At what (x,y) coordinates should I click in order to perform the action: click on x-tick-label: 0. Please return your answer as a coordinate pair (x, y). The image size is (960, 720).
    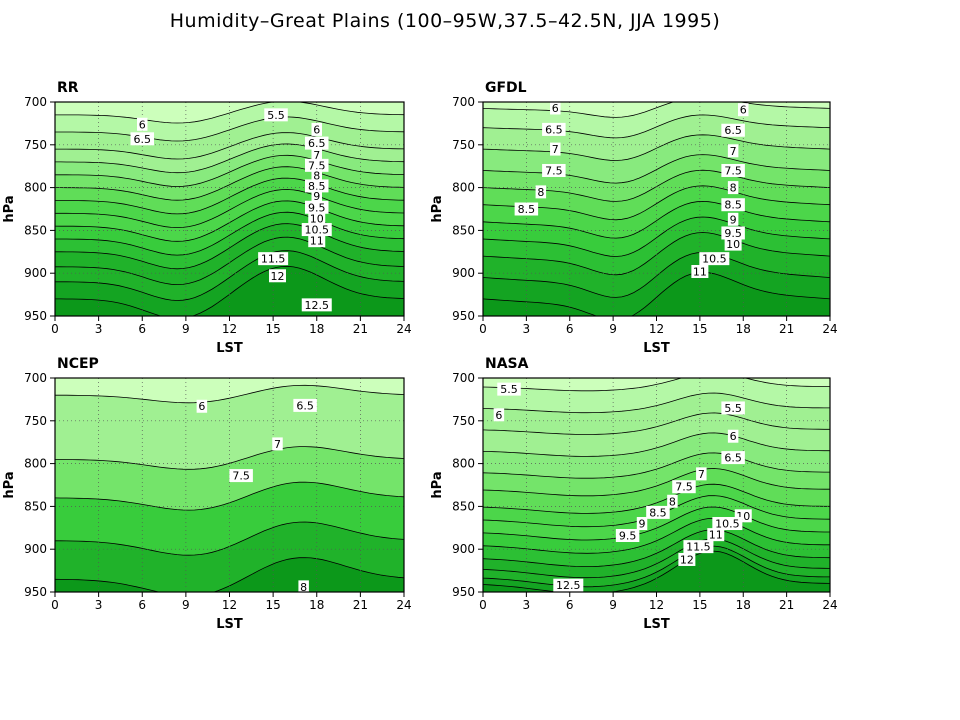
    Looking at the image, I should click on (55, 329).